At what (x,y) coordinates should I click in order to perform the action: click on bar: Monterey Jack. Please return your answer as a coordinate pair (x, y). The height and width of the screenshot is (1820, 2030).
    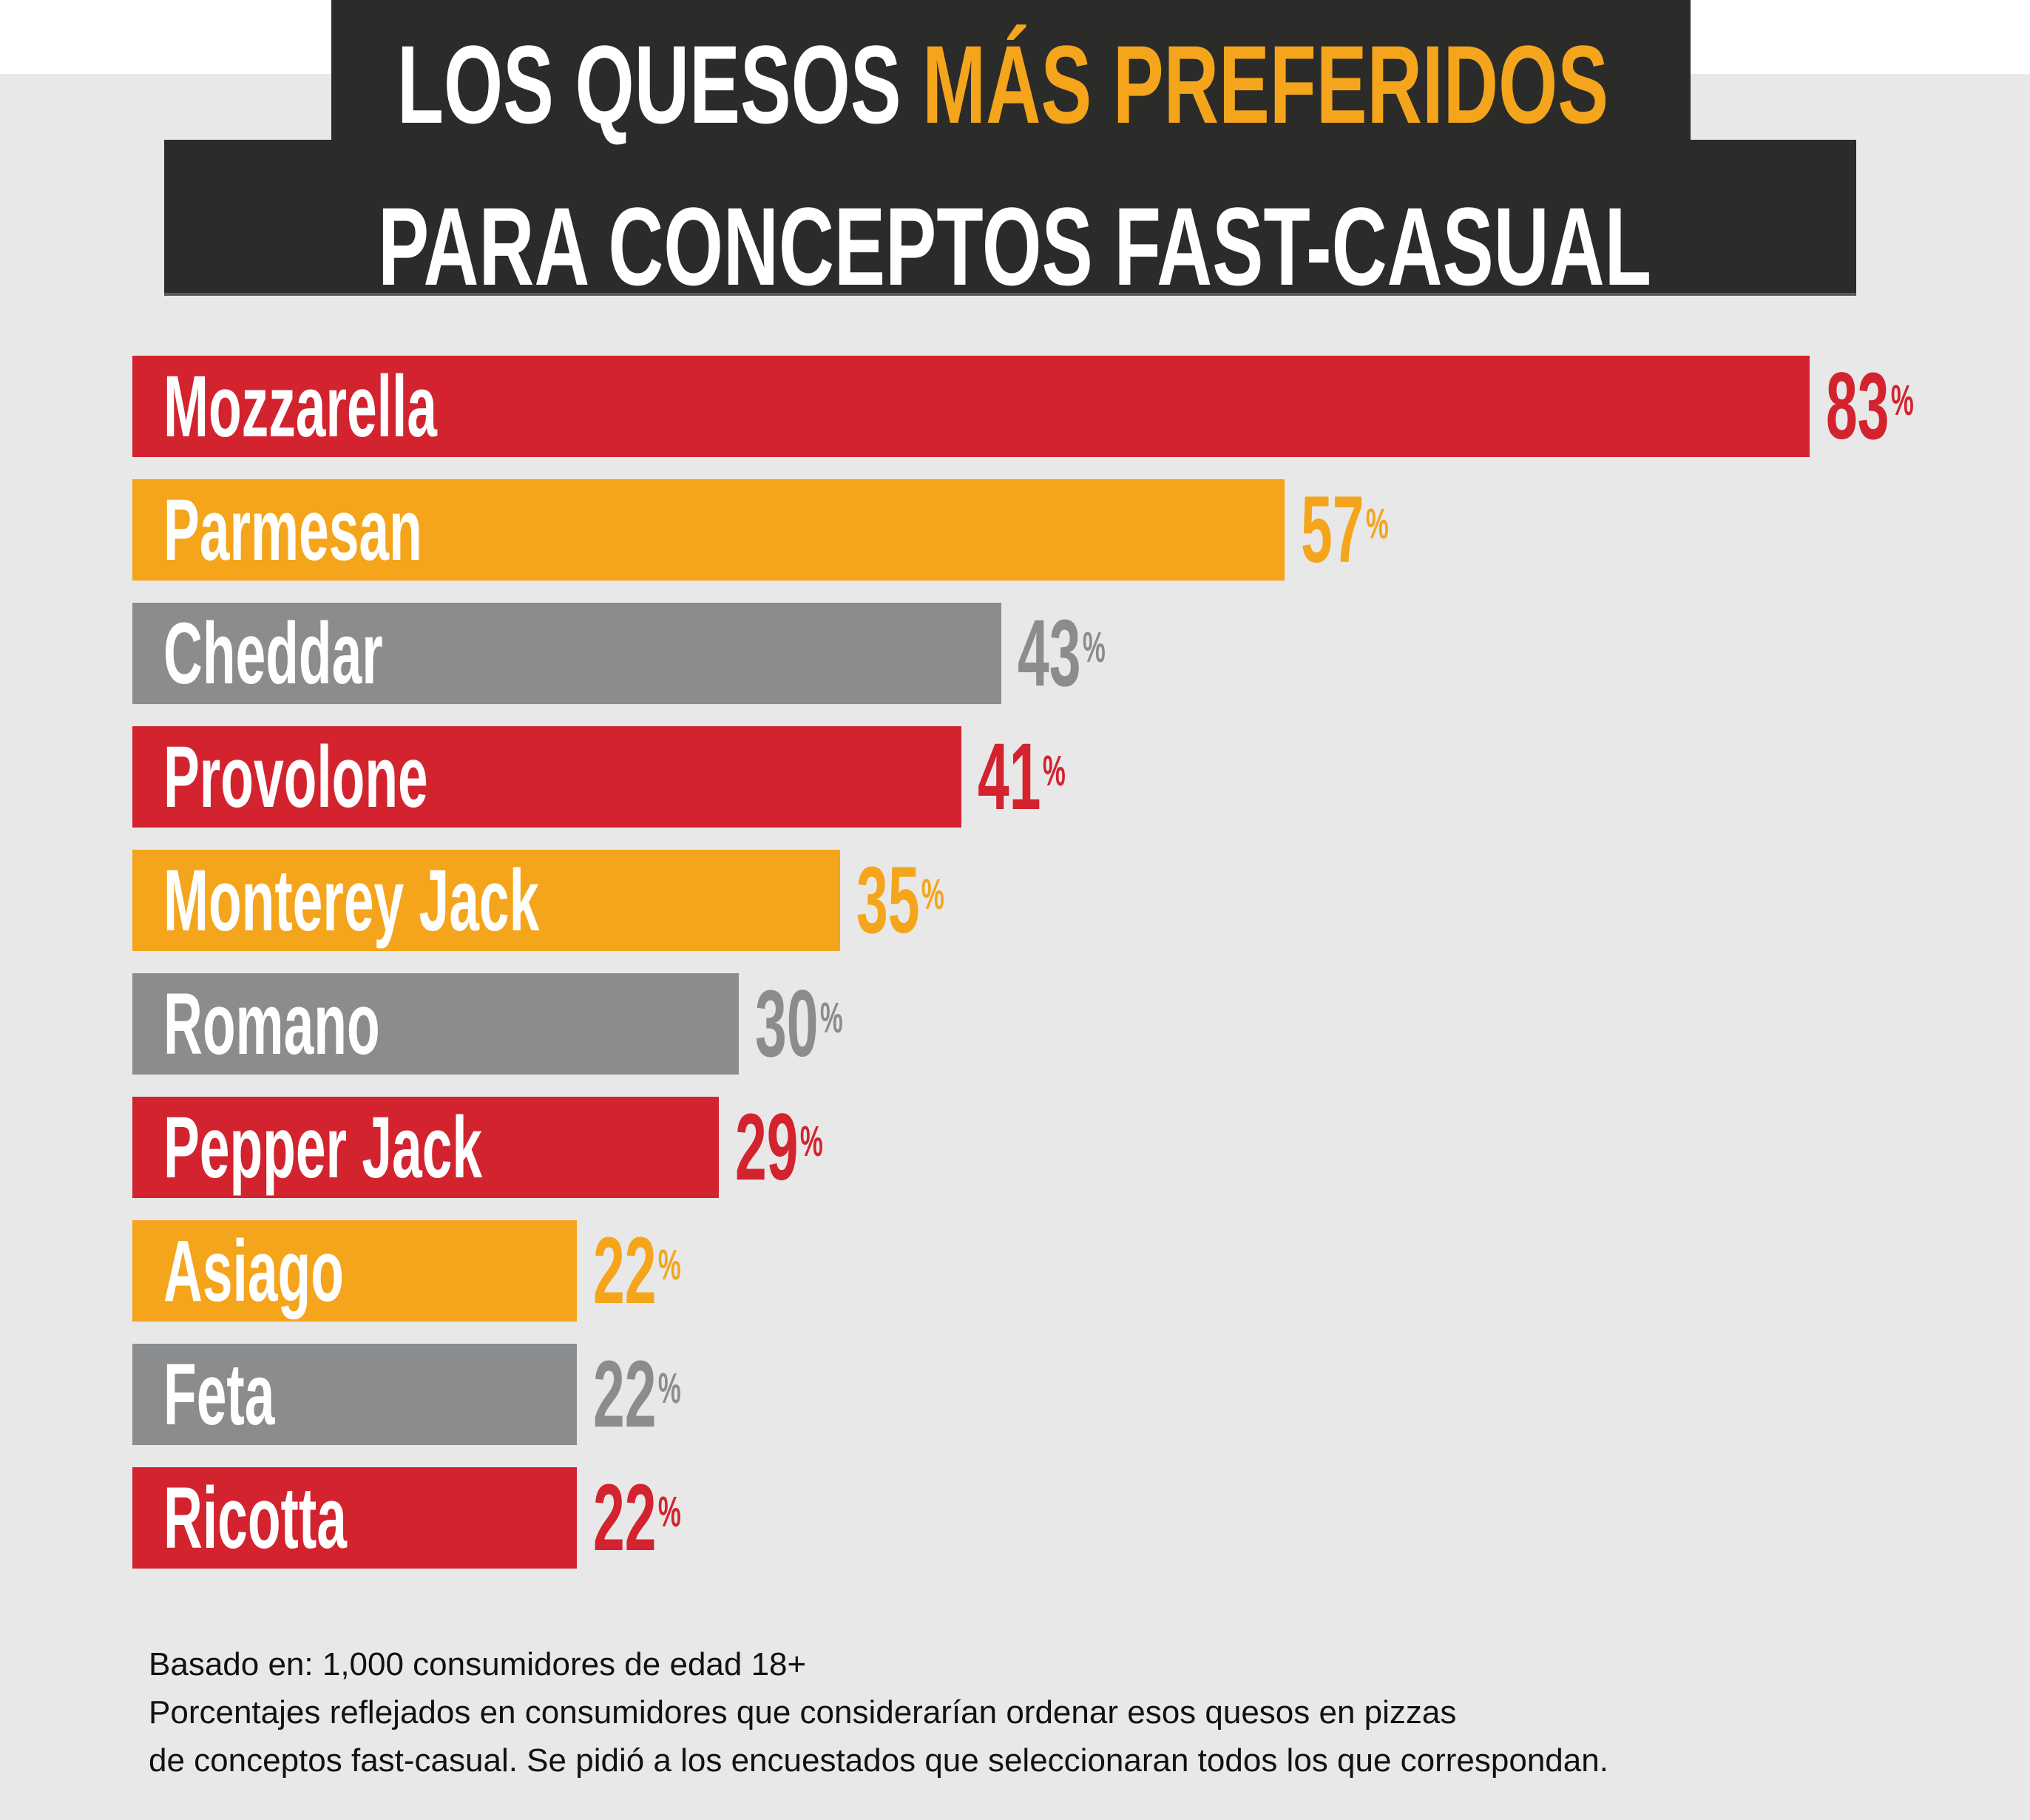
    Looking at the image, I should click on (486, 901).